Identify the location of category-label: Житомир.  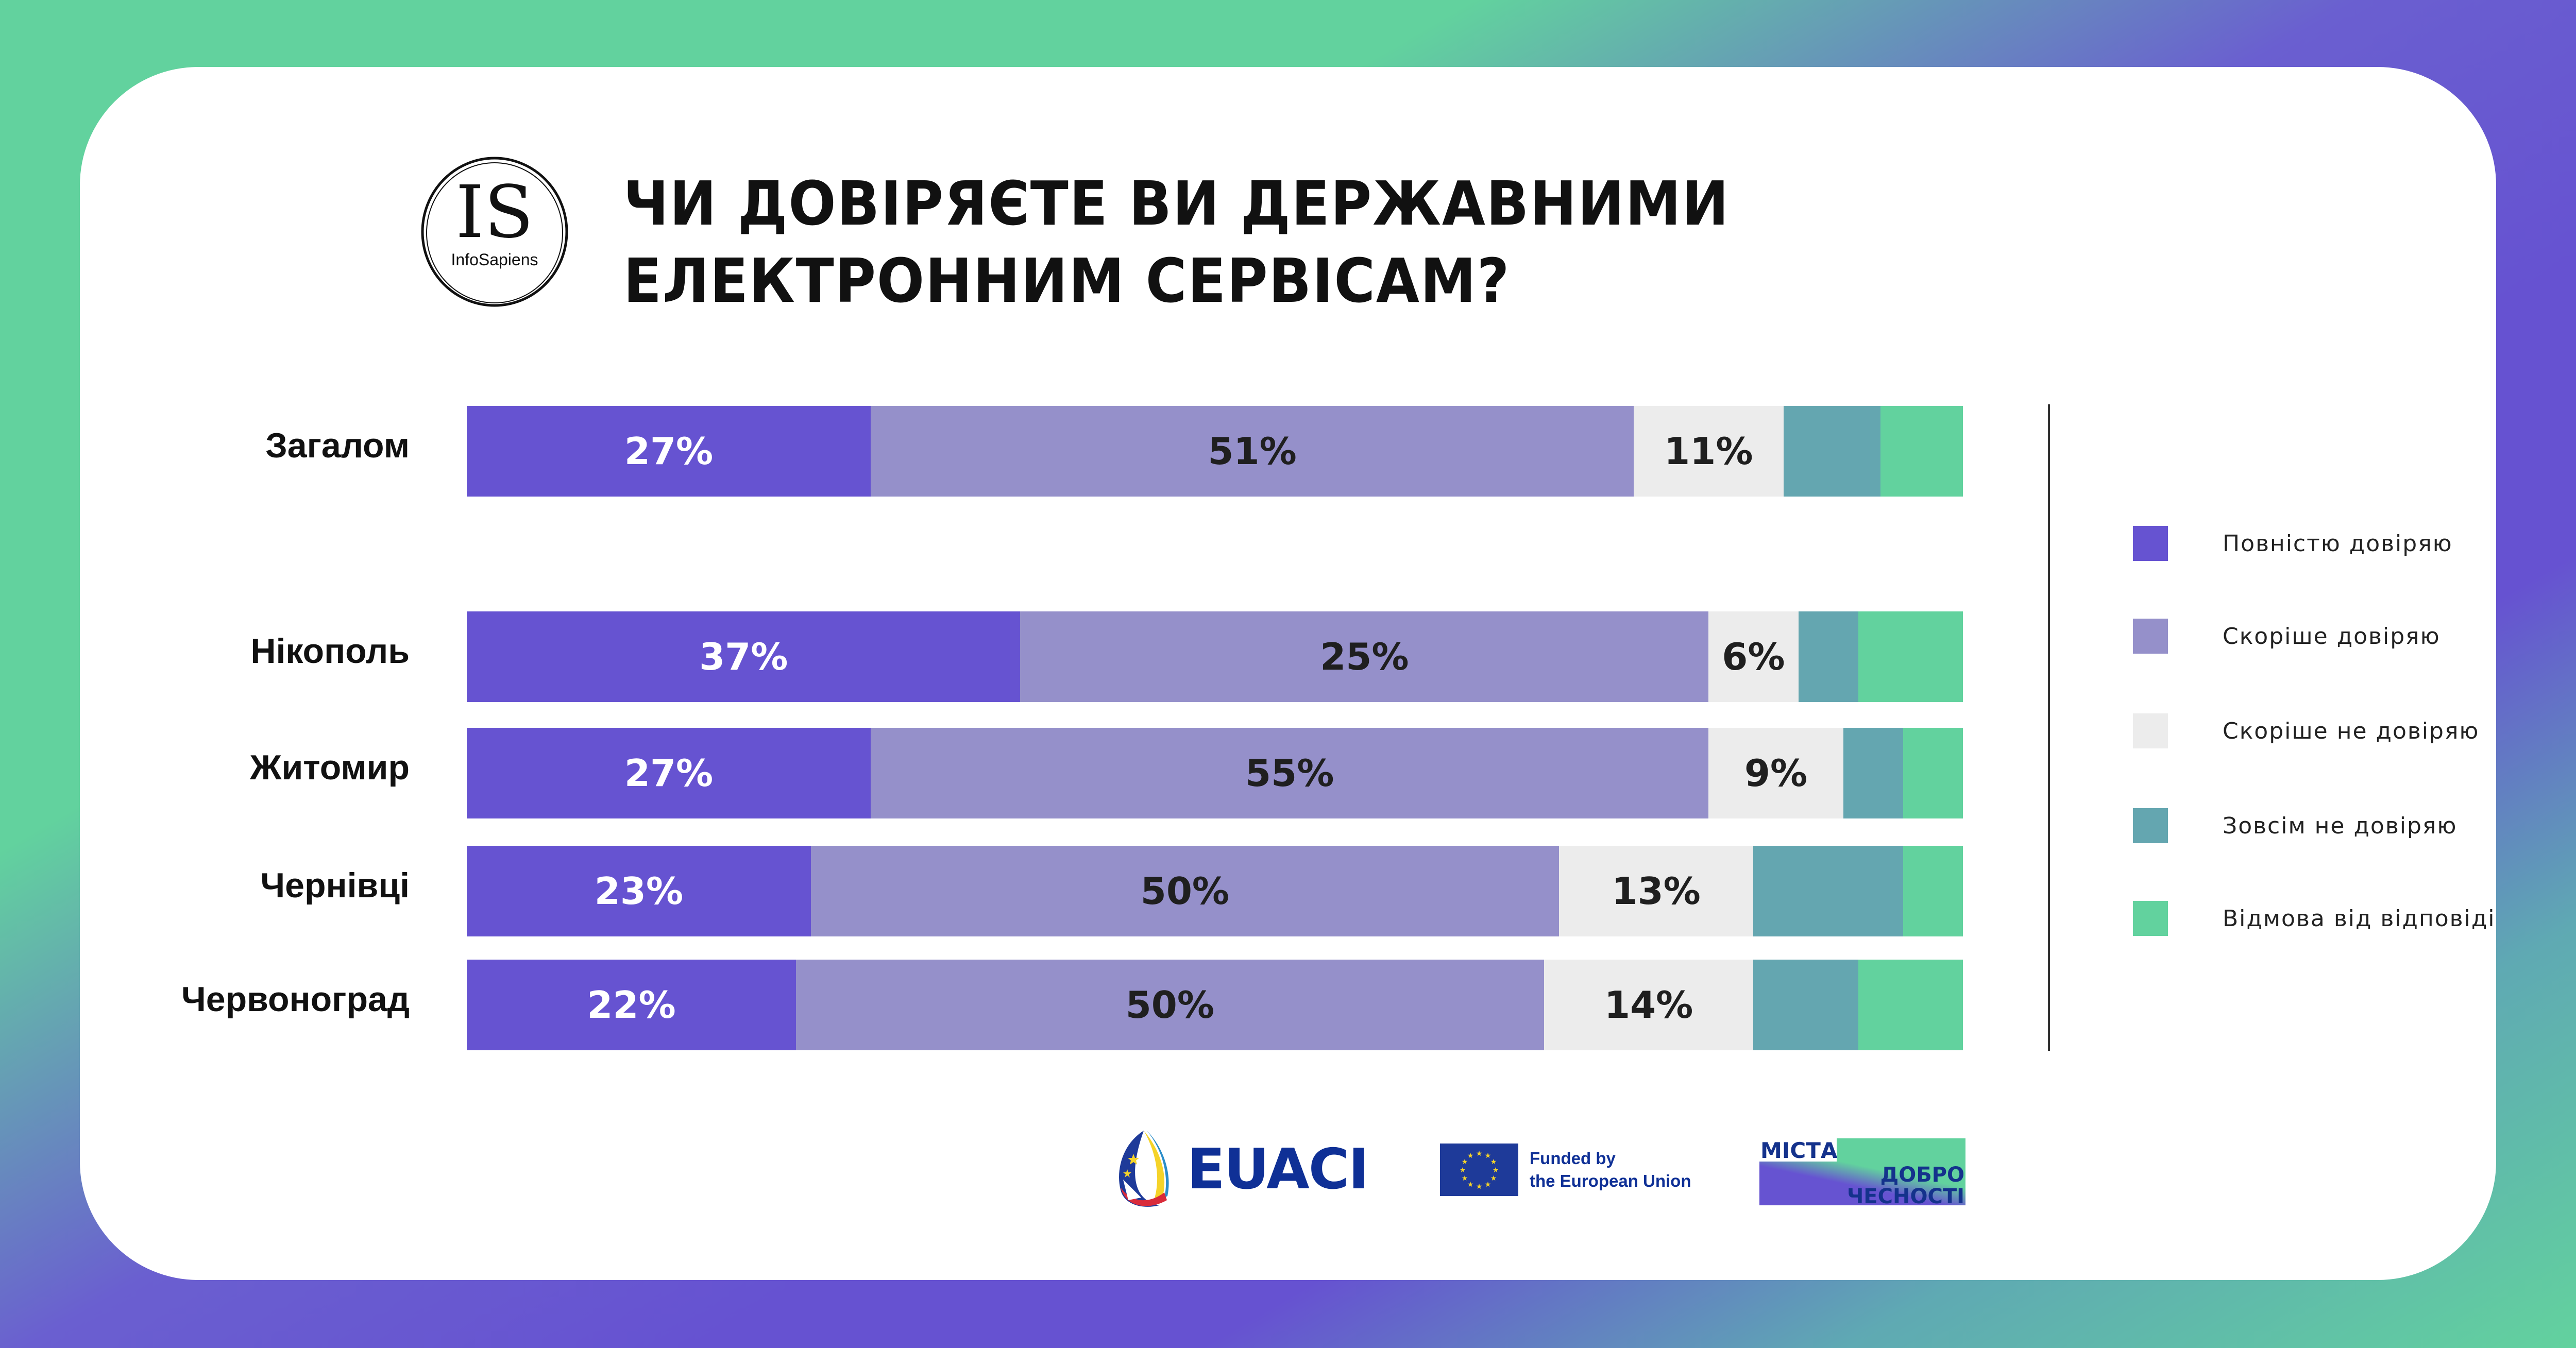
(330, 767).